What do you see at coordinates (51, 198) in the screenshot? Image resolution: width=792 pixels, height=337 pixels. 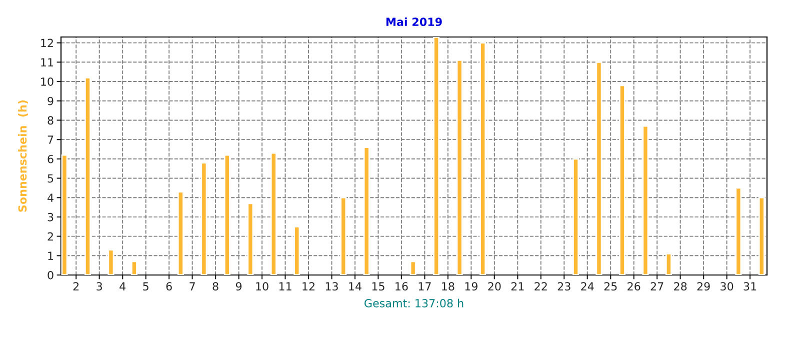 I see `y-tick-label: 4` at bounding box center [51, 198].